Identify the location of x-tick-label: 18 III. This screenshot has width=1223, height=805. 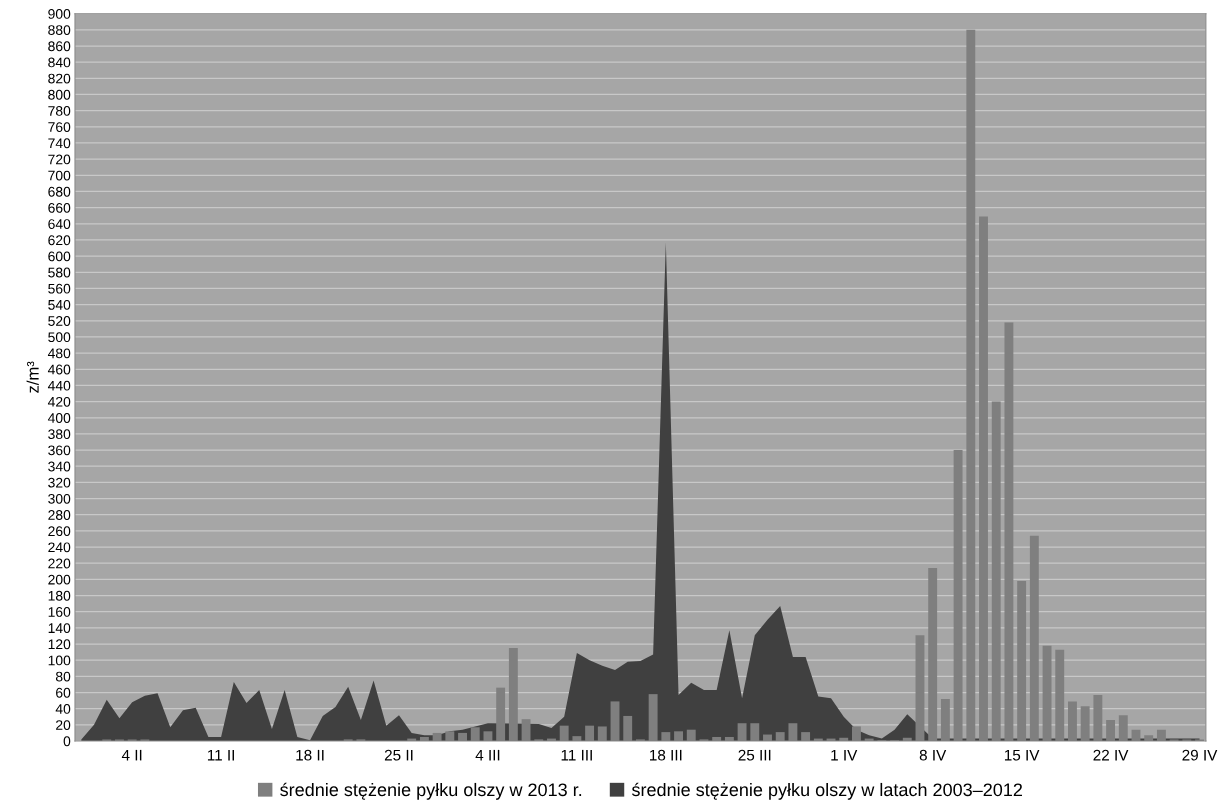
(666, 755).